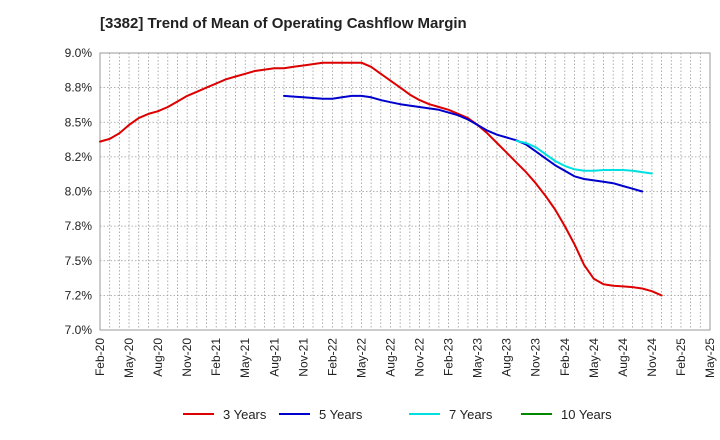 The height and width of the screenshot is (440, 720). Describe the element at coordinates (478, 358) in the screenshot. I see `x-tick-label: May-23` at that location.